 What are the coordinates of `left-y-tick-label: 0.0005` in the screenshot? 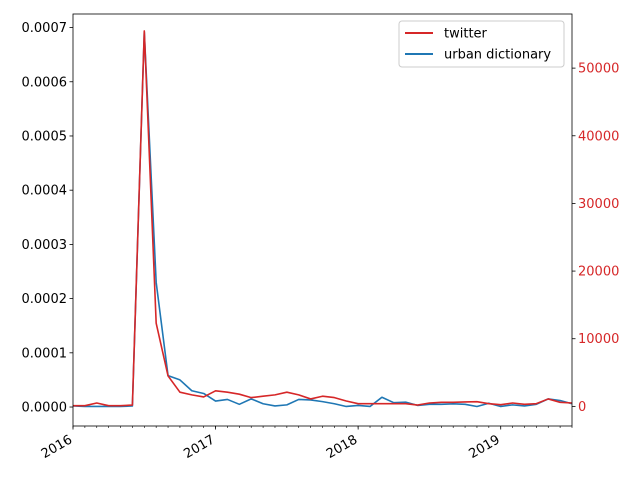 It's located at (45, 136).